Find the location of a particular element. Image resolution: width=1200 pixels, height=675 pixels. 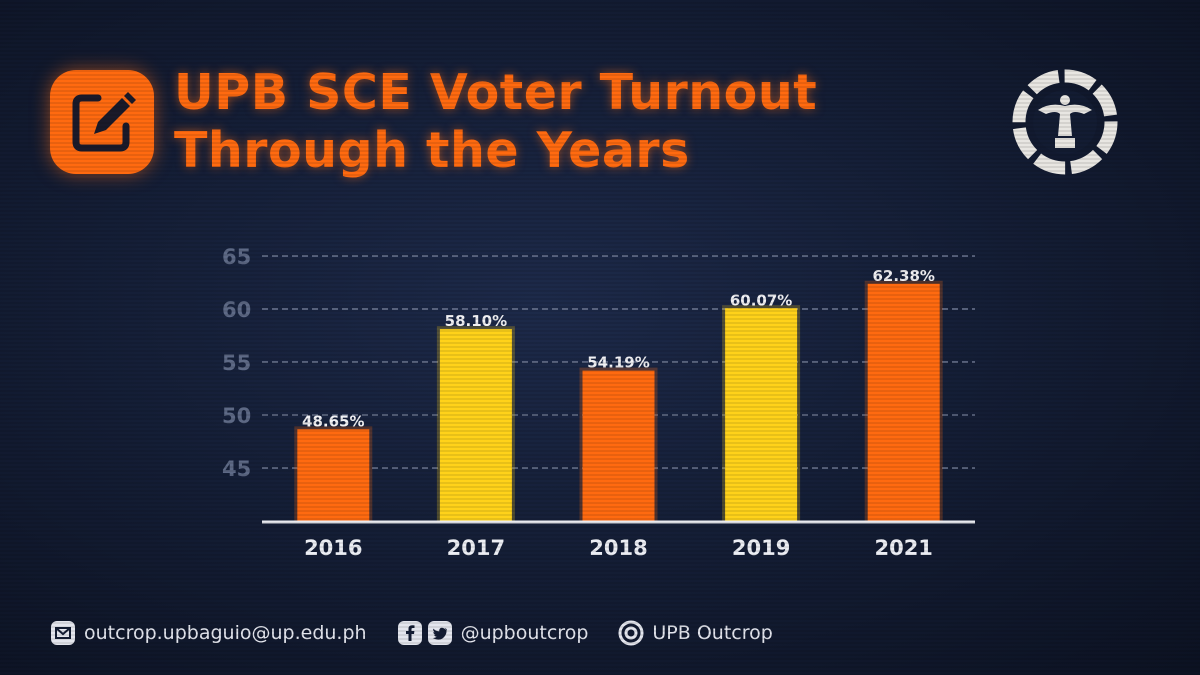

page-title: UPB SCE Voter Turnout Through the Years is located at coordinates (495, 122).